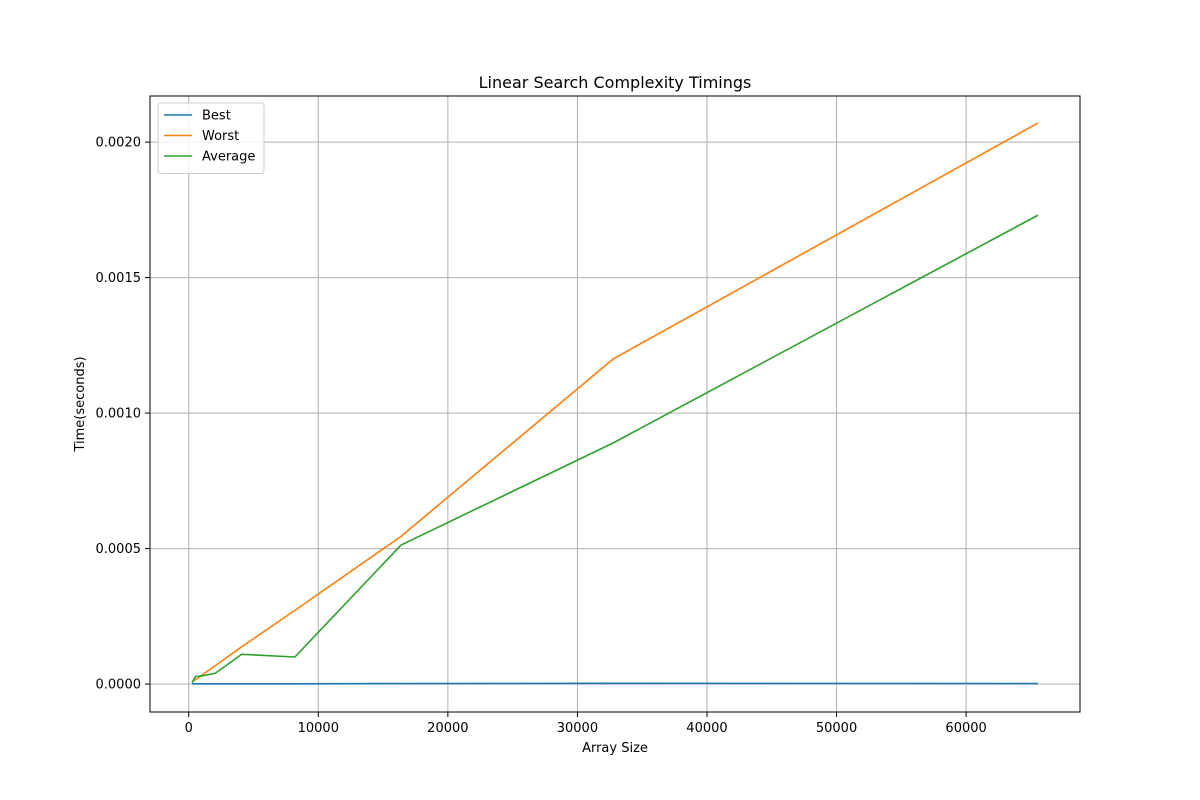 This screenshot has height=800, width=1200. Describe the element at coordinates (318, 728) in the screenshot. I see `x-tick-label: 10000` at that location.